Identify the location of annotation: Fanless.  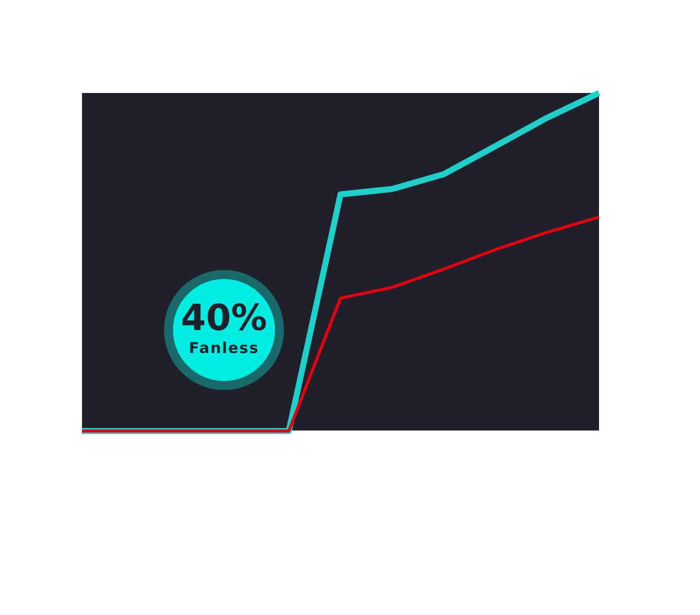
(224, 348).